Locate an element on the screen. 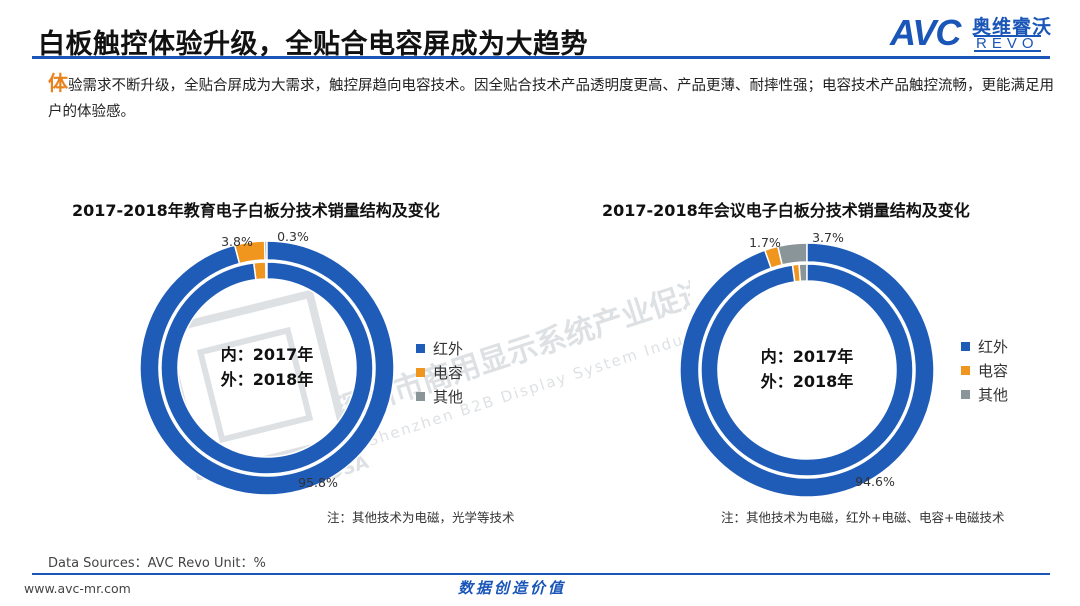 The image size is (1080, 606). data-label: 94.6% is located at coordinates (875, 481).